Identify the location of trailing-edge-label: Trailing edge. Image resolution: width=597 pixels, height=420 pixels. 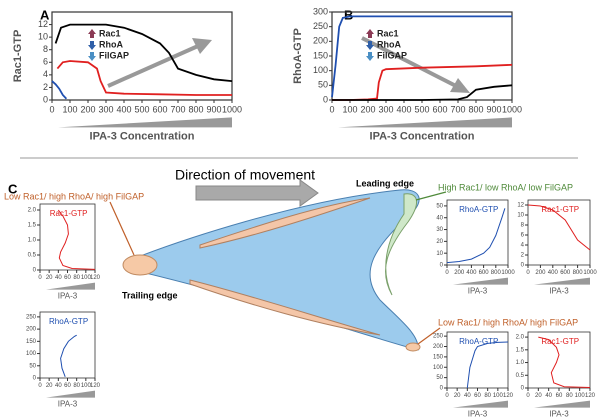
(150, 295).